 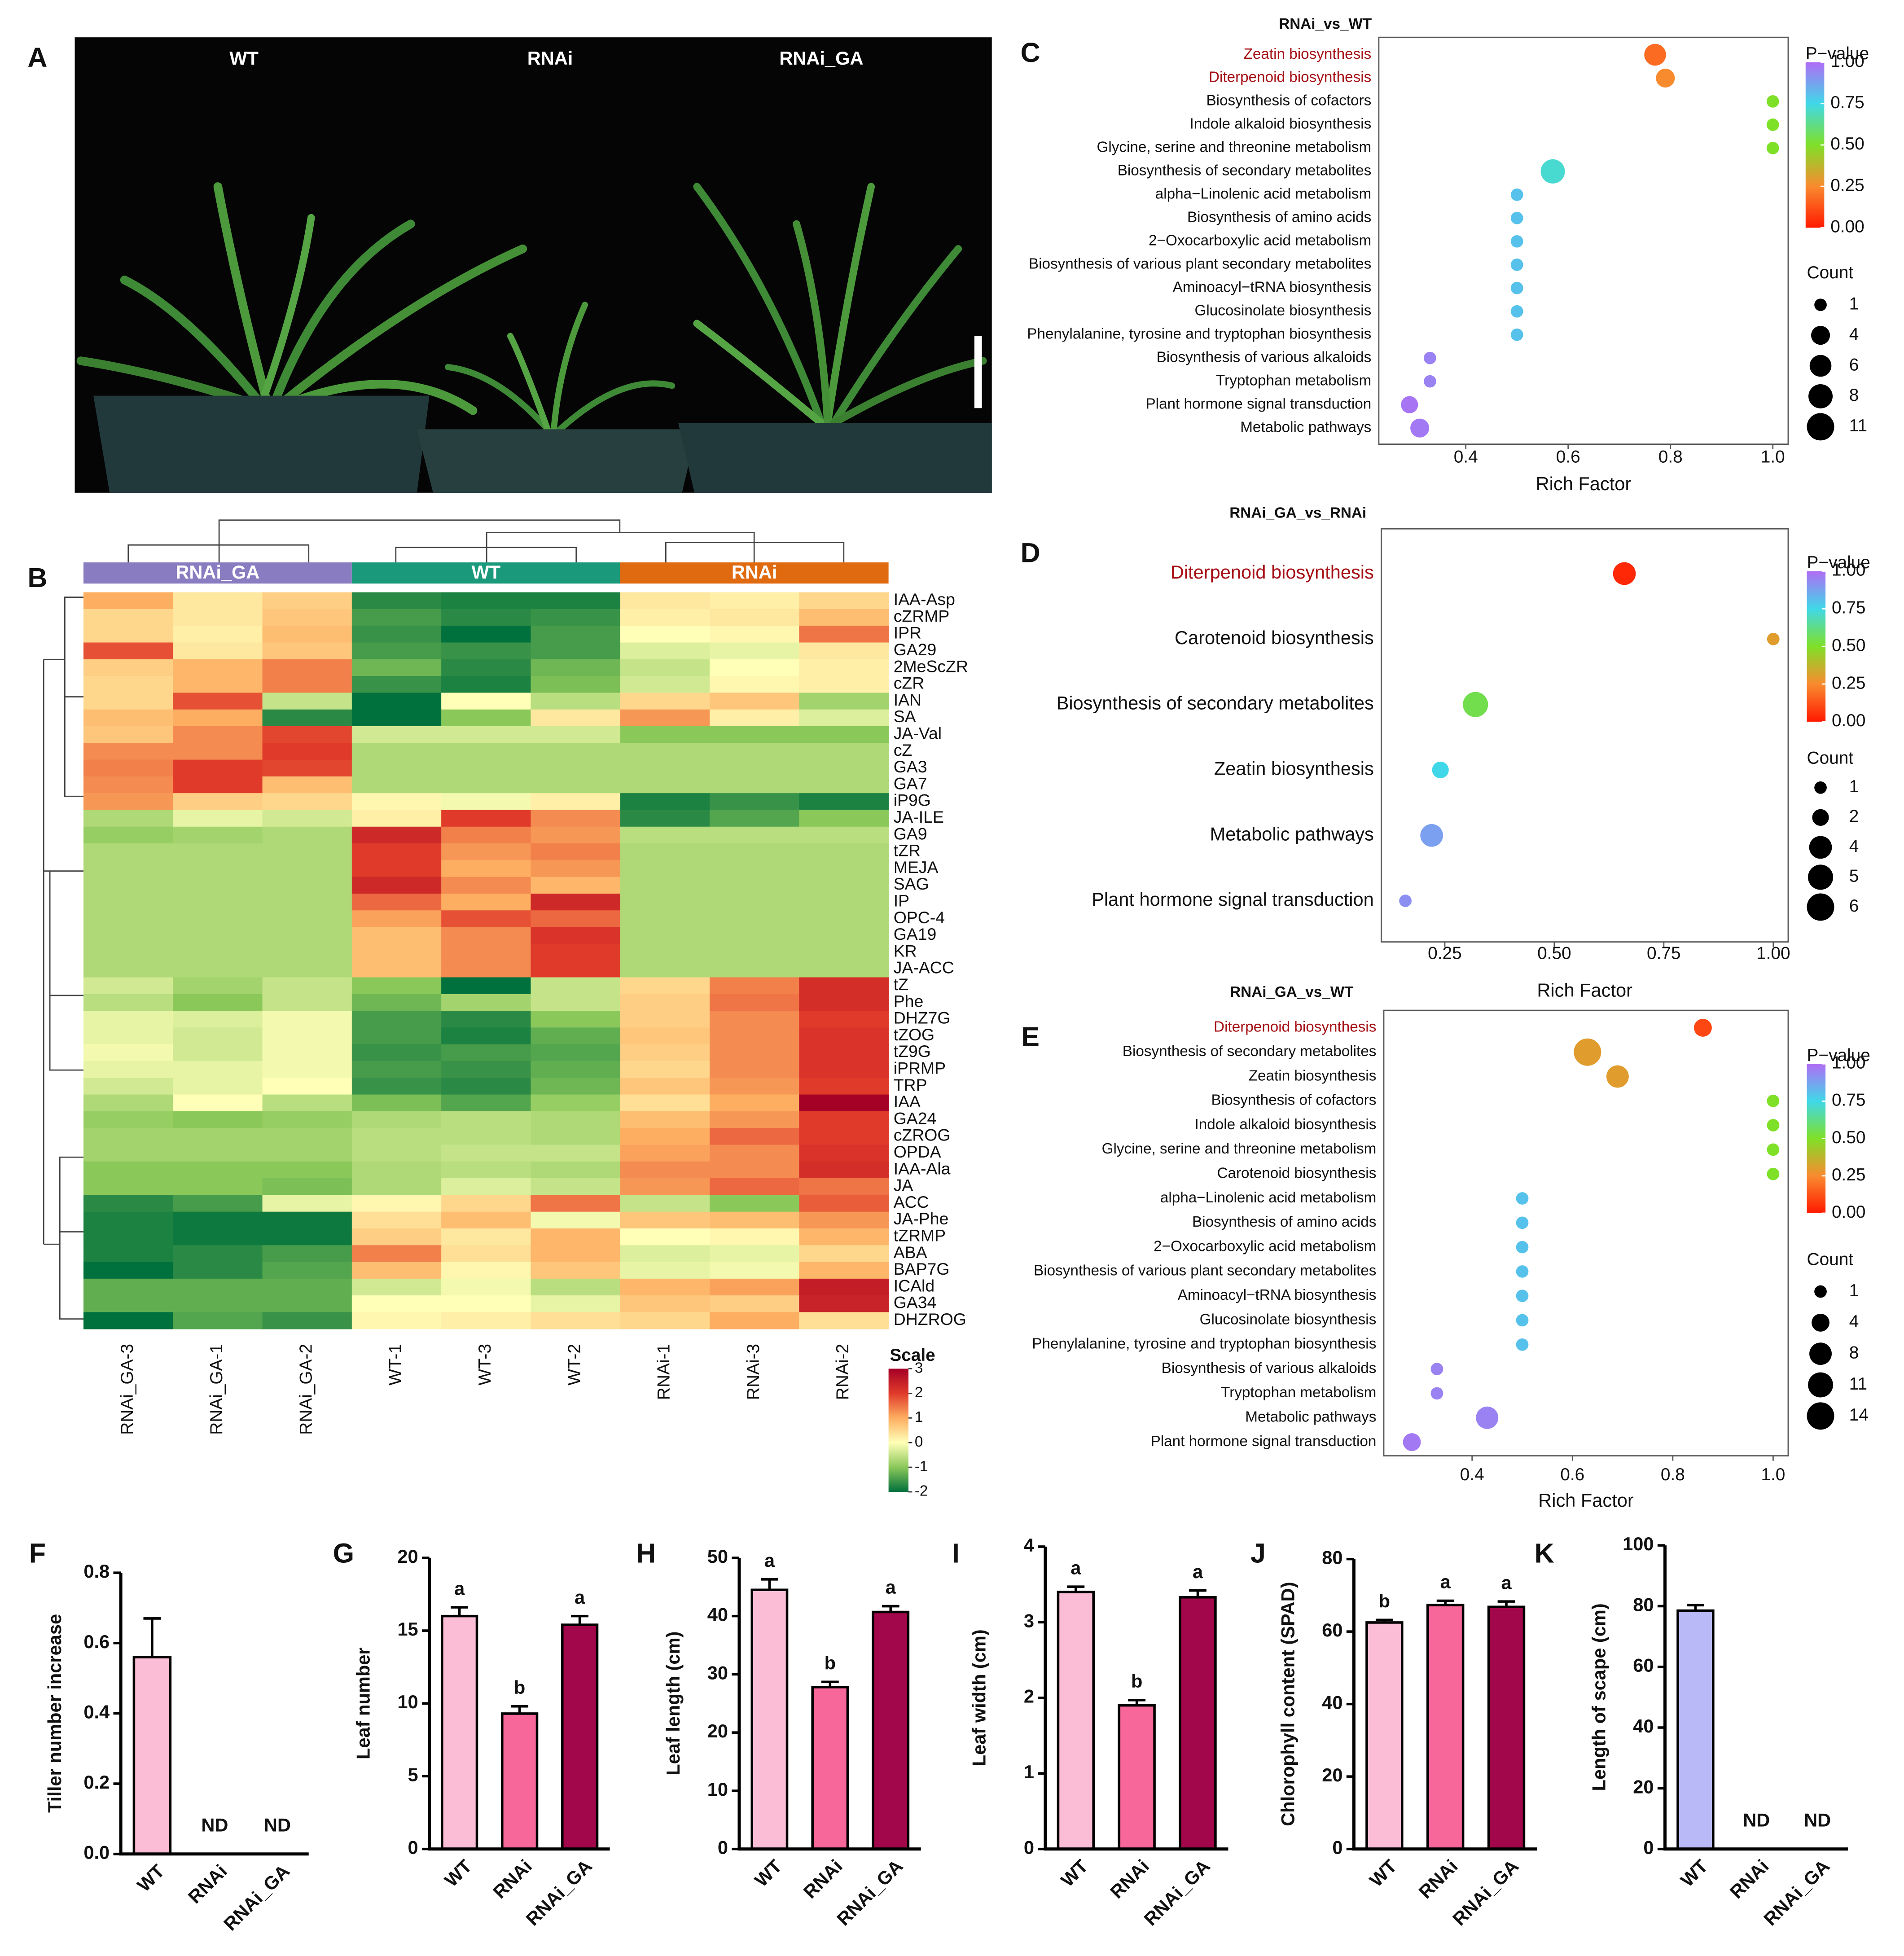 I want to click on panel-letter: A, so click(x=37, y=57).